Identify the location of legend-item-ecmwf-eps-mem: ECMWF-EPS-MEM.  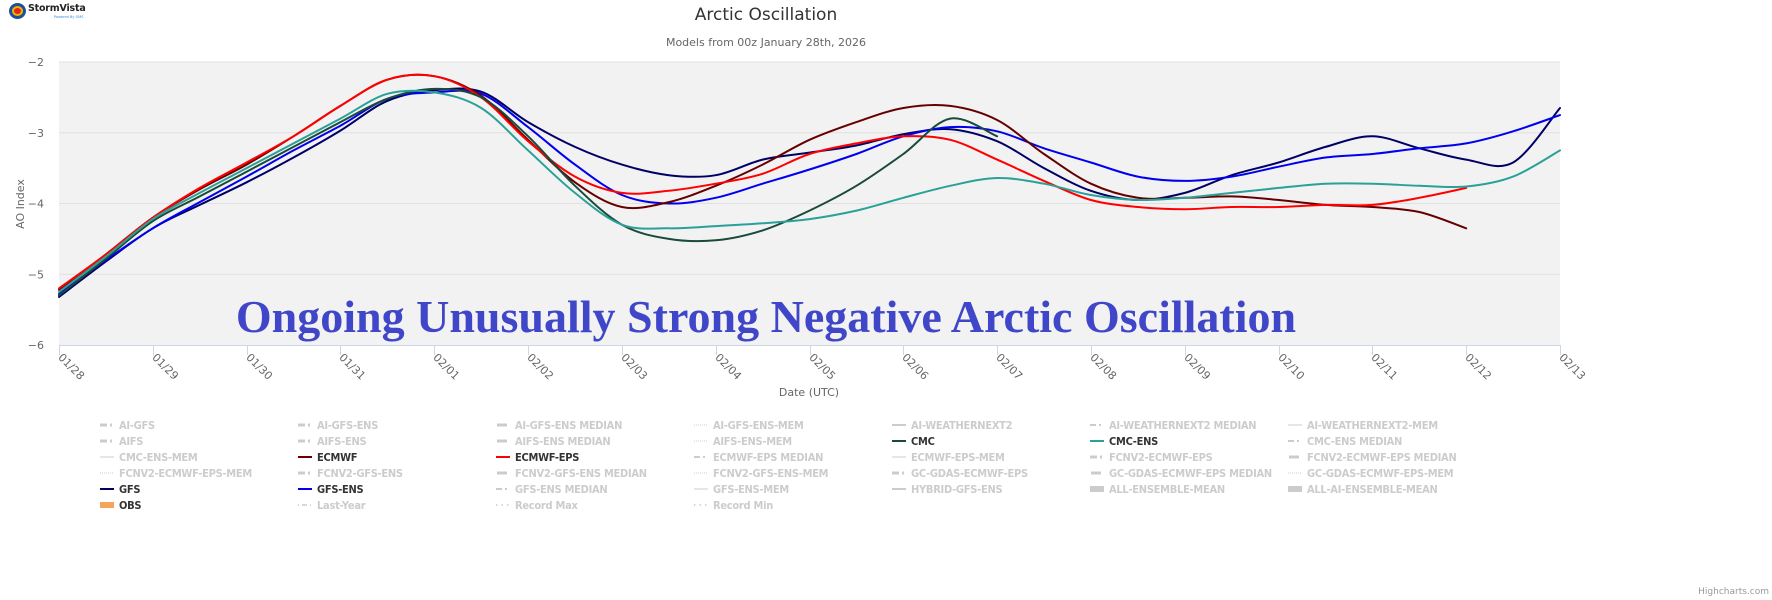
(953, 457).